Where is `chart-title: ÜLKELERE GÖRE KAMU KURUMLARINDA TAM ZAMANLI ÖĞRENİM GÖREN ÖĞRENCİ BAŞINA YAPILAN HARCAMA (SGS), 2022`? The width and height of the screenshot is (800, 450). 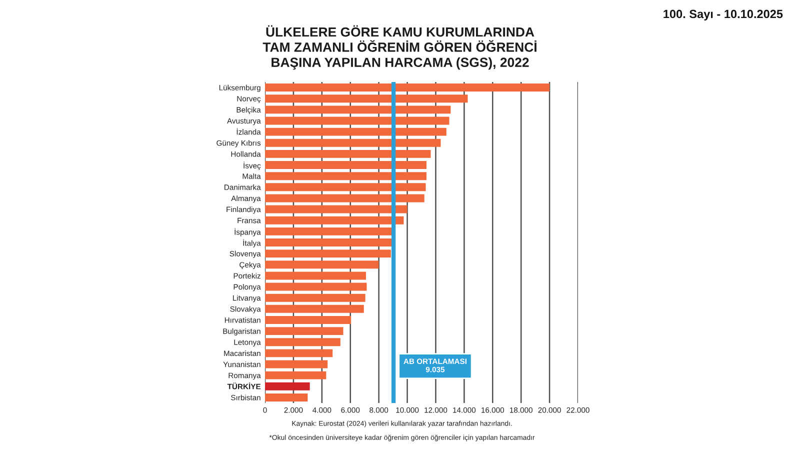 chart-title: ÜLKELERE GÖRE KAMU KURUMLARINDA TAM ZAMANLI ÖĞRENİM GÖREN ÖĞRENCİ BAŞINA YAPILAN HARCAMA (SGS), 2022 is located at coordinates (399, 47).